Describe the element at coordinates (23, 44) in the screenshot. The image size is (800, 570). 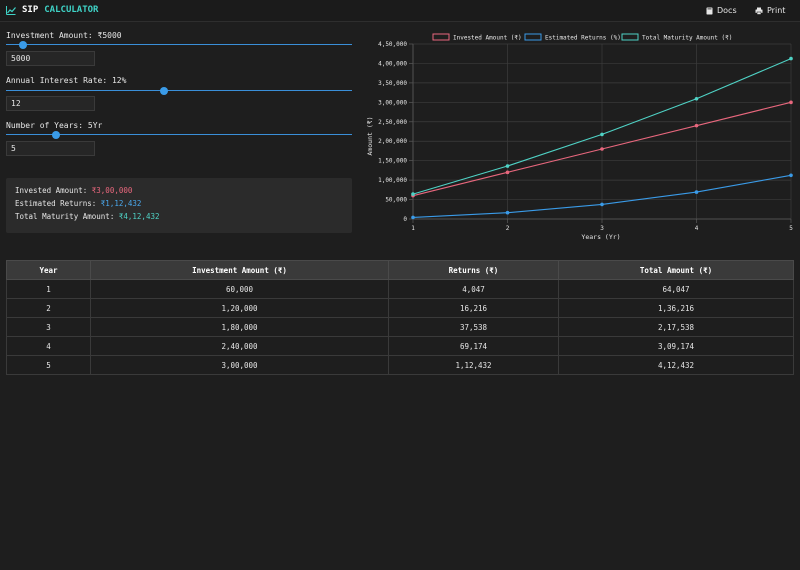
I see `investment-slider-thumb` at that location.